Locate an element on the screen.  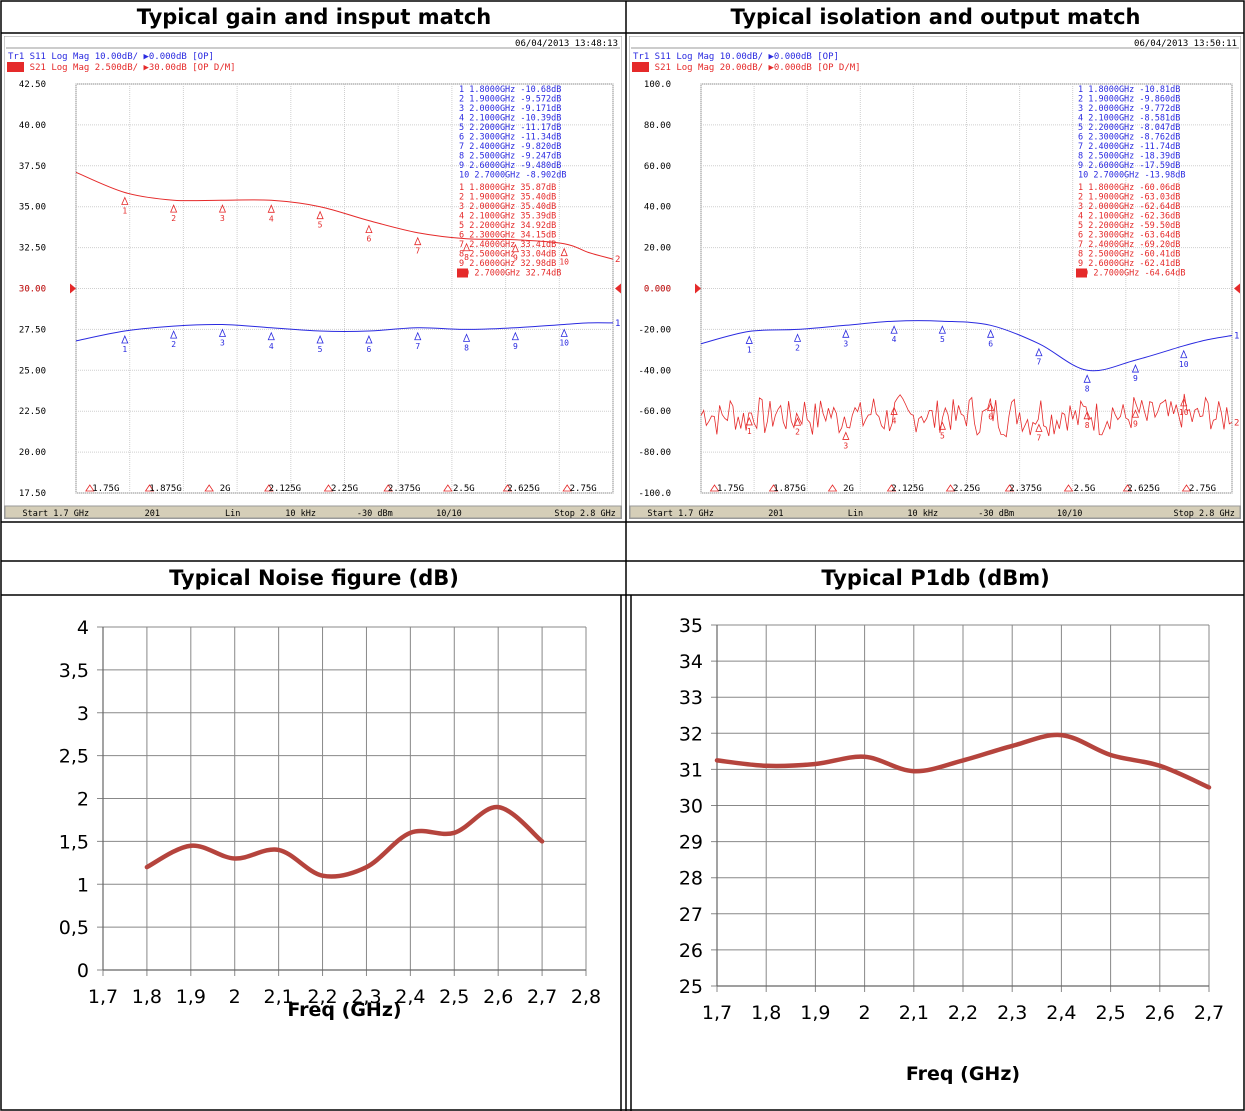
marker-readout: 10 2.7000GHz -64.64dB is located at coordinates (1131, 274).